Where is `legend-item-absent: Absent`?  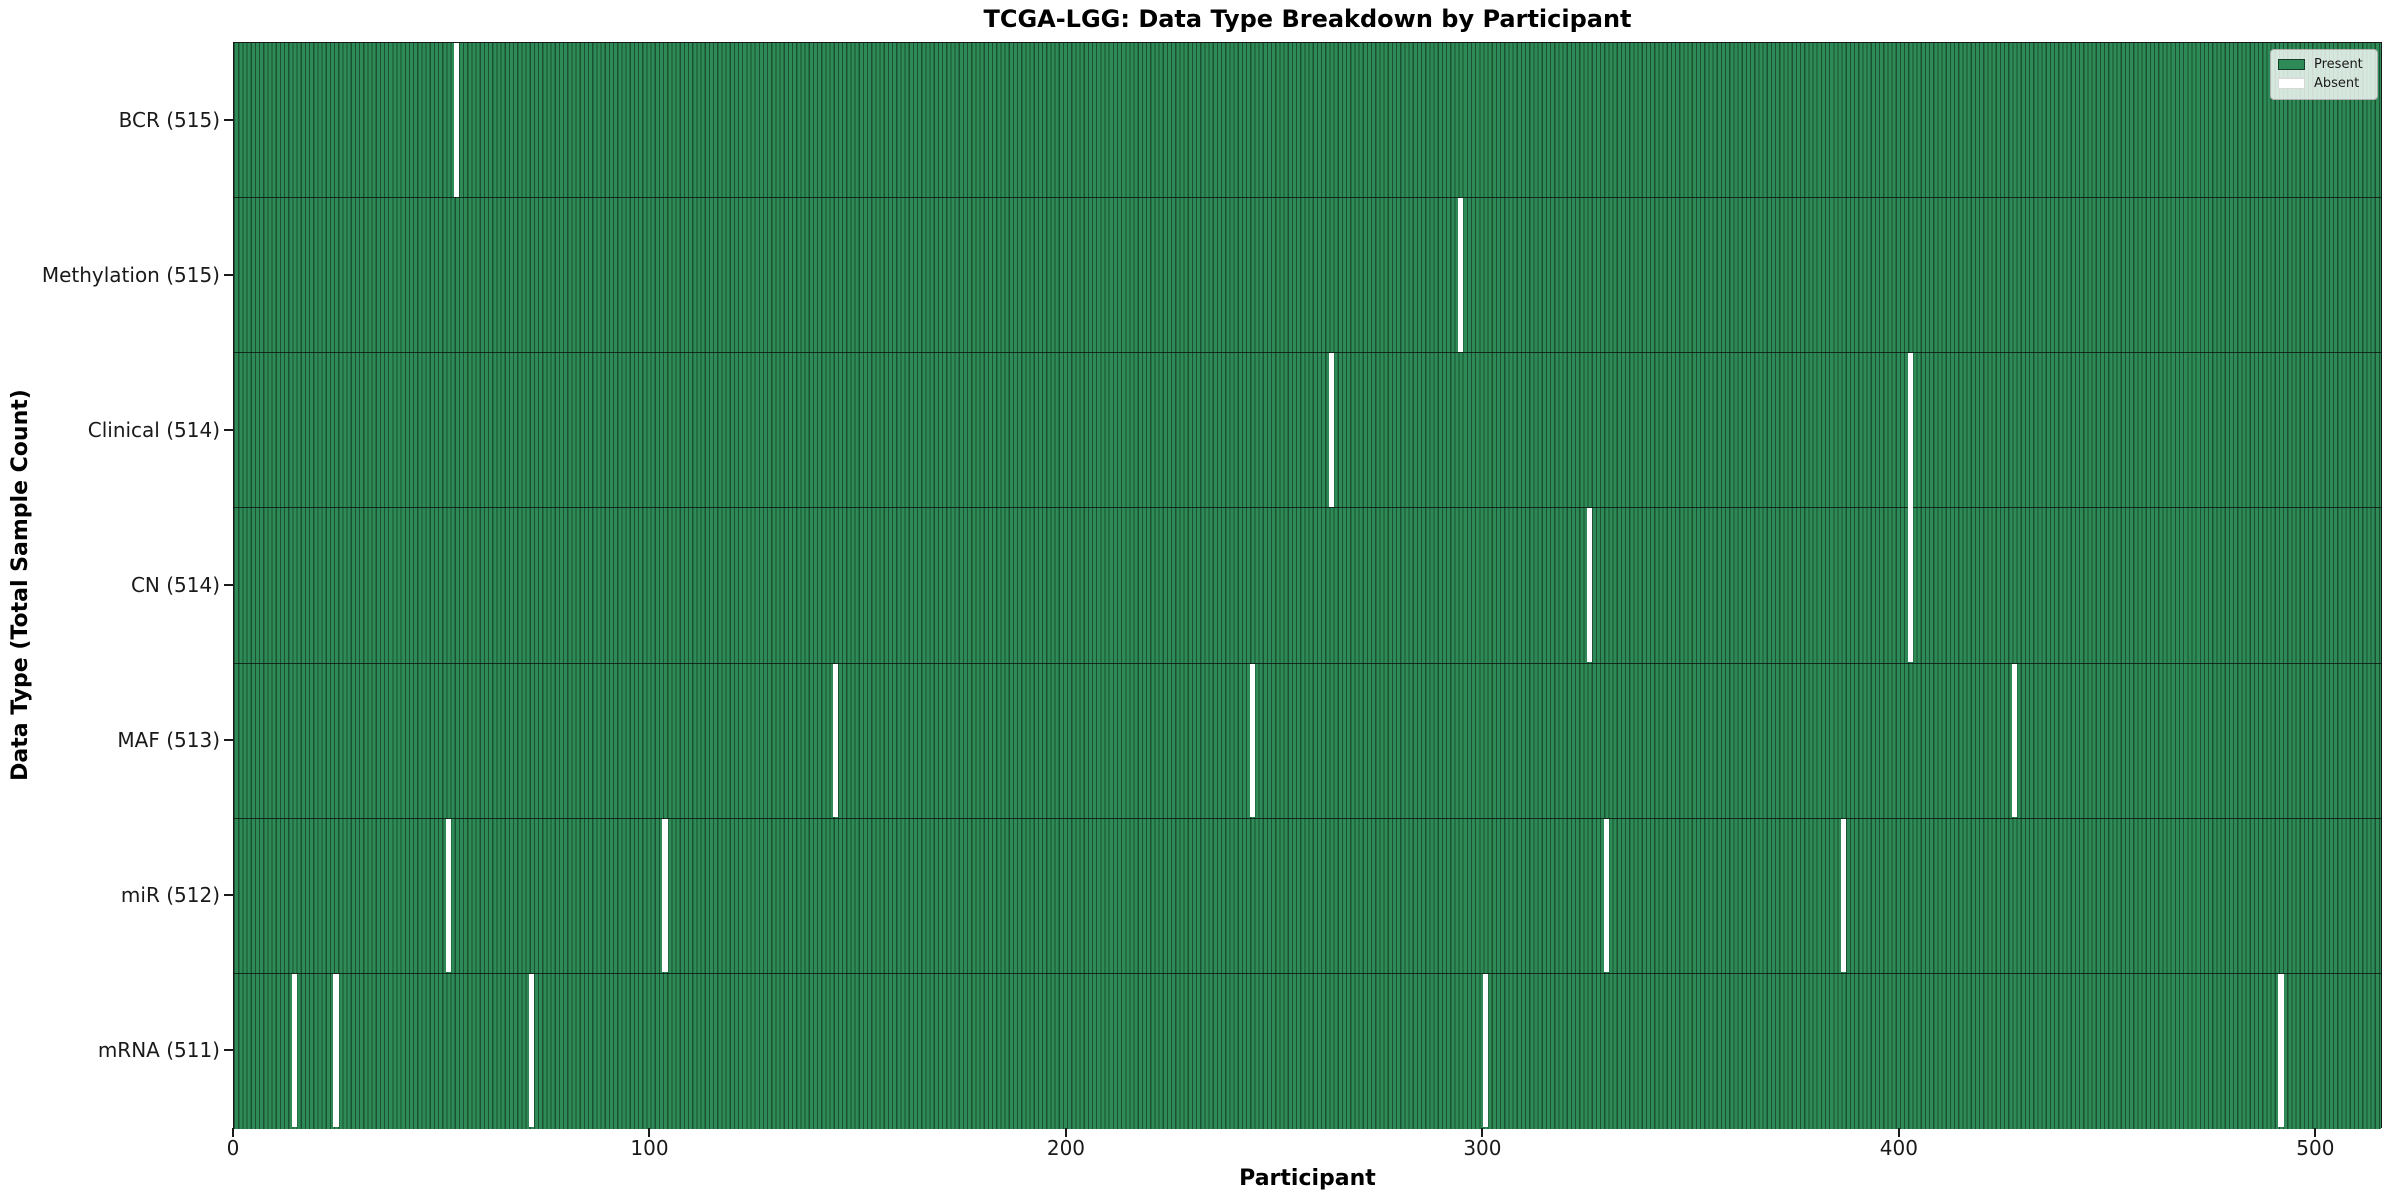
legend-item-absent: Absent is located at coordinates (2324, 83).